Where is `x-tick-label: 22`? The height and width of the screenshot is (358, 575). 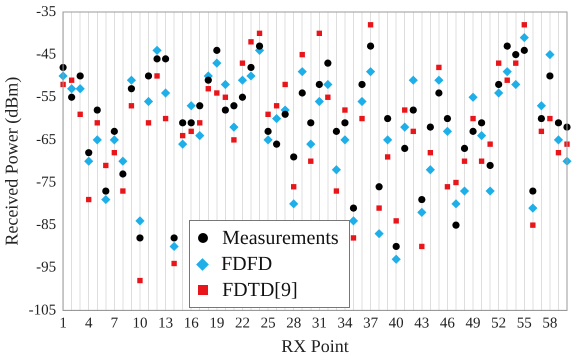
x-tick-label: 22 is located at coordinates (242, 323).